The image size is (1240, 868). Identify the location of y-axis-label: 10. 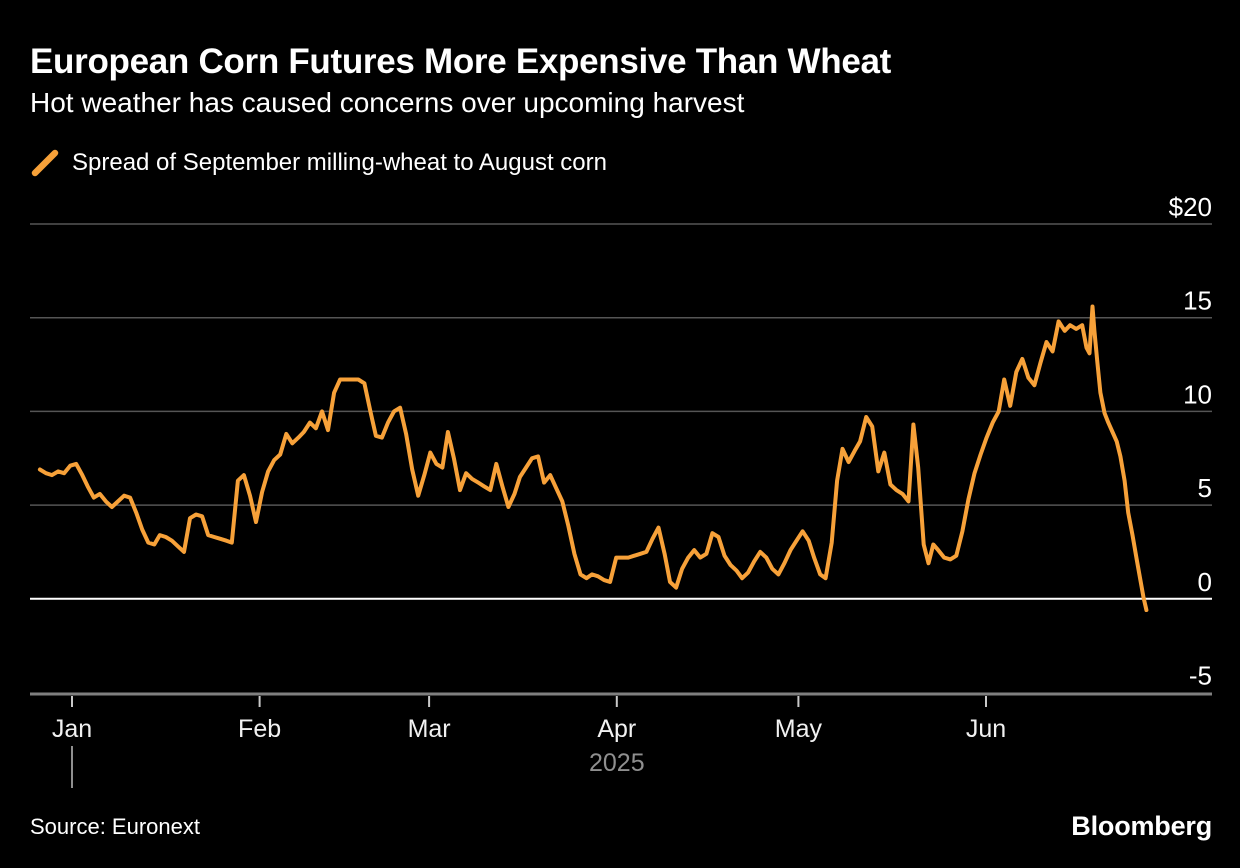
(1197, 394).